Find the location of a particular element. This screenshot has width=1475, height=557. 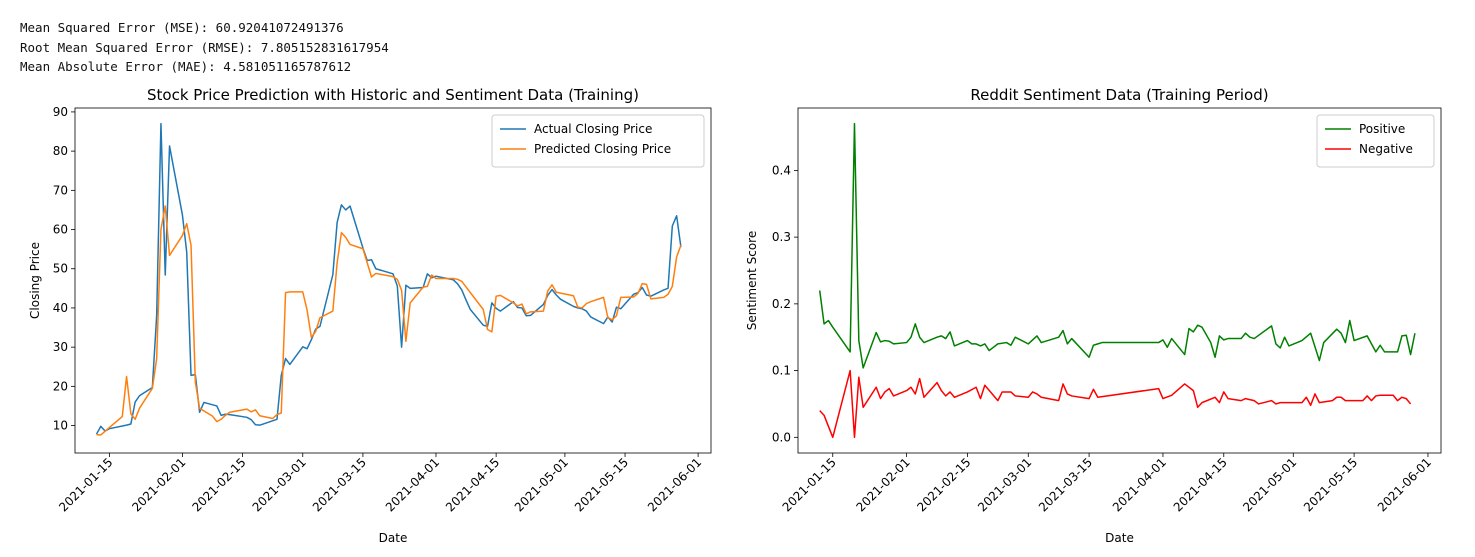

y-tick-label: 0.0 is located at coordinates (781, 437).